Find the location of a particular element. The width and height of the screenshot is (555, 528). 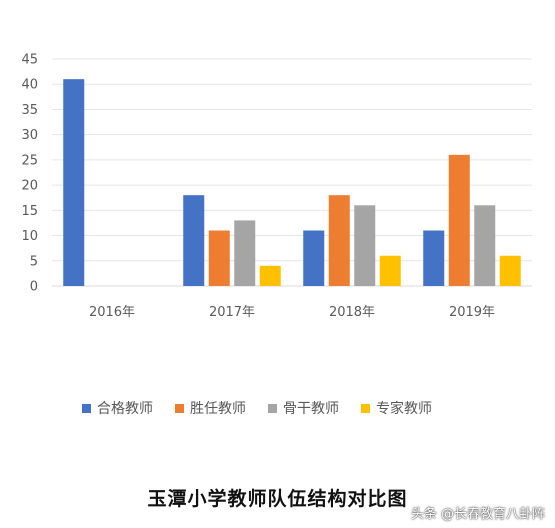

watermark-text: 头条 @长春教育八卦阵 is located at coordinates (477, 514).